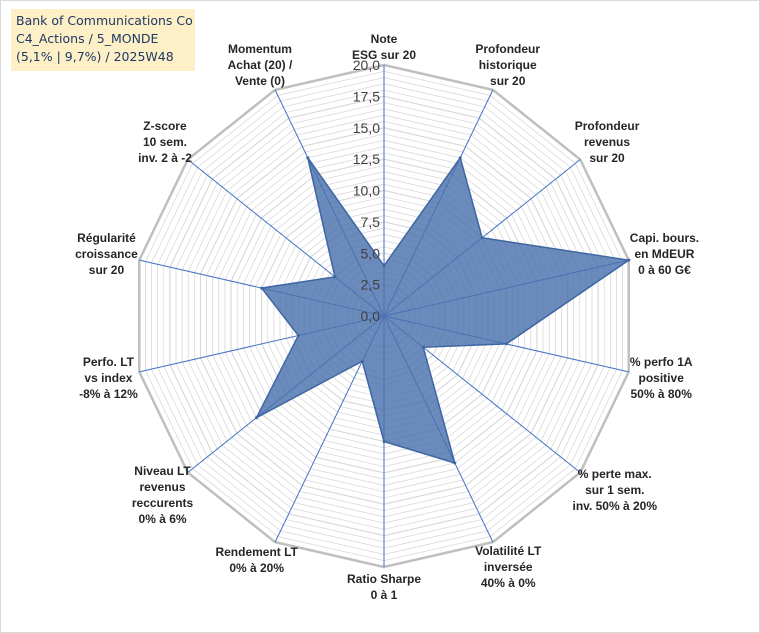 This screenshot has height=633, width=760. Describe the element at coordinates (384, 587) in the screenshot. I see `axis-label: Ratio Sharpe 0 à 1` at that location.